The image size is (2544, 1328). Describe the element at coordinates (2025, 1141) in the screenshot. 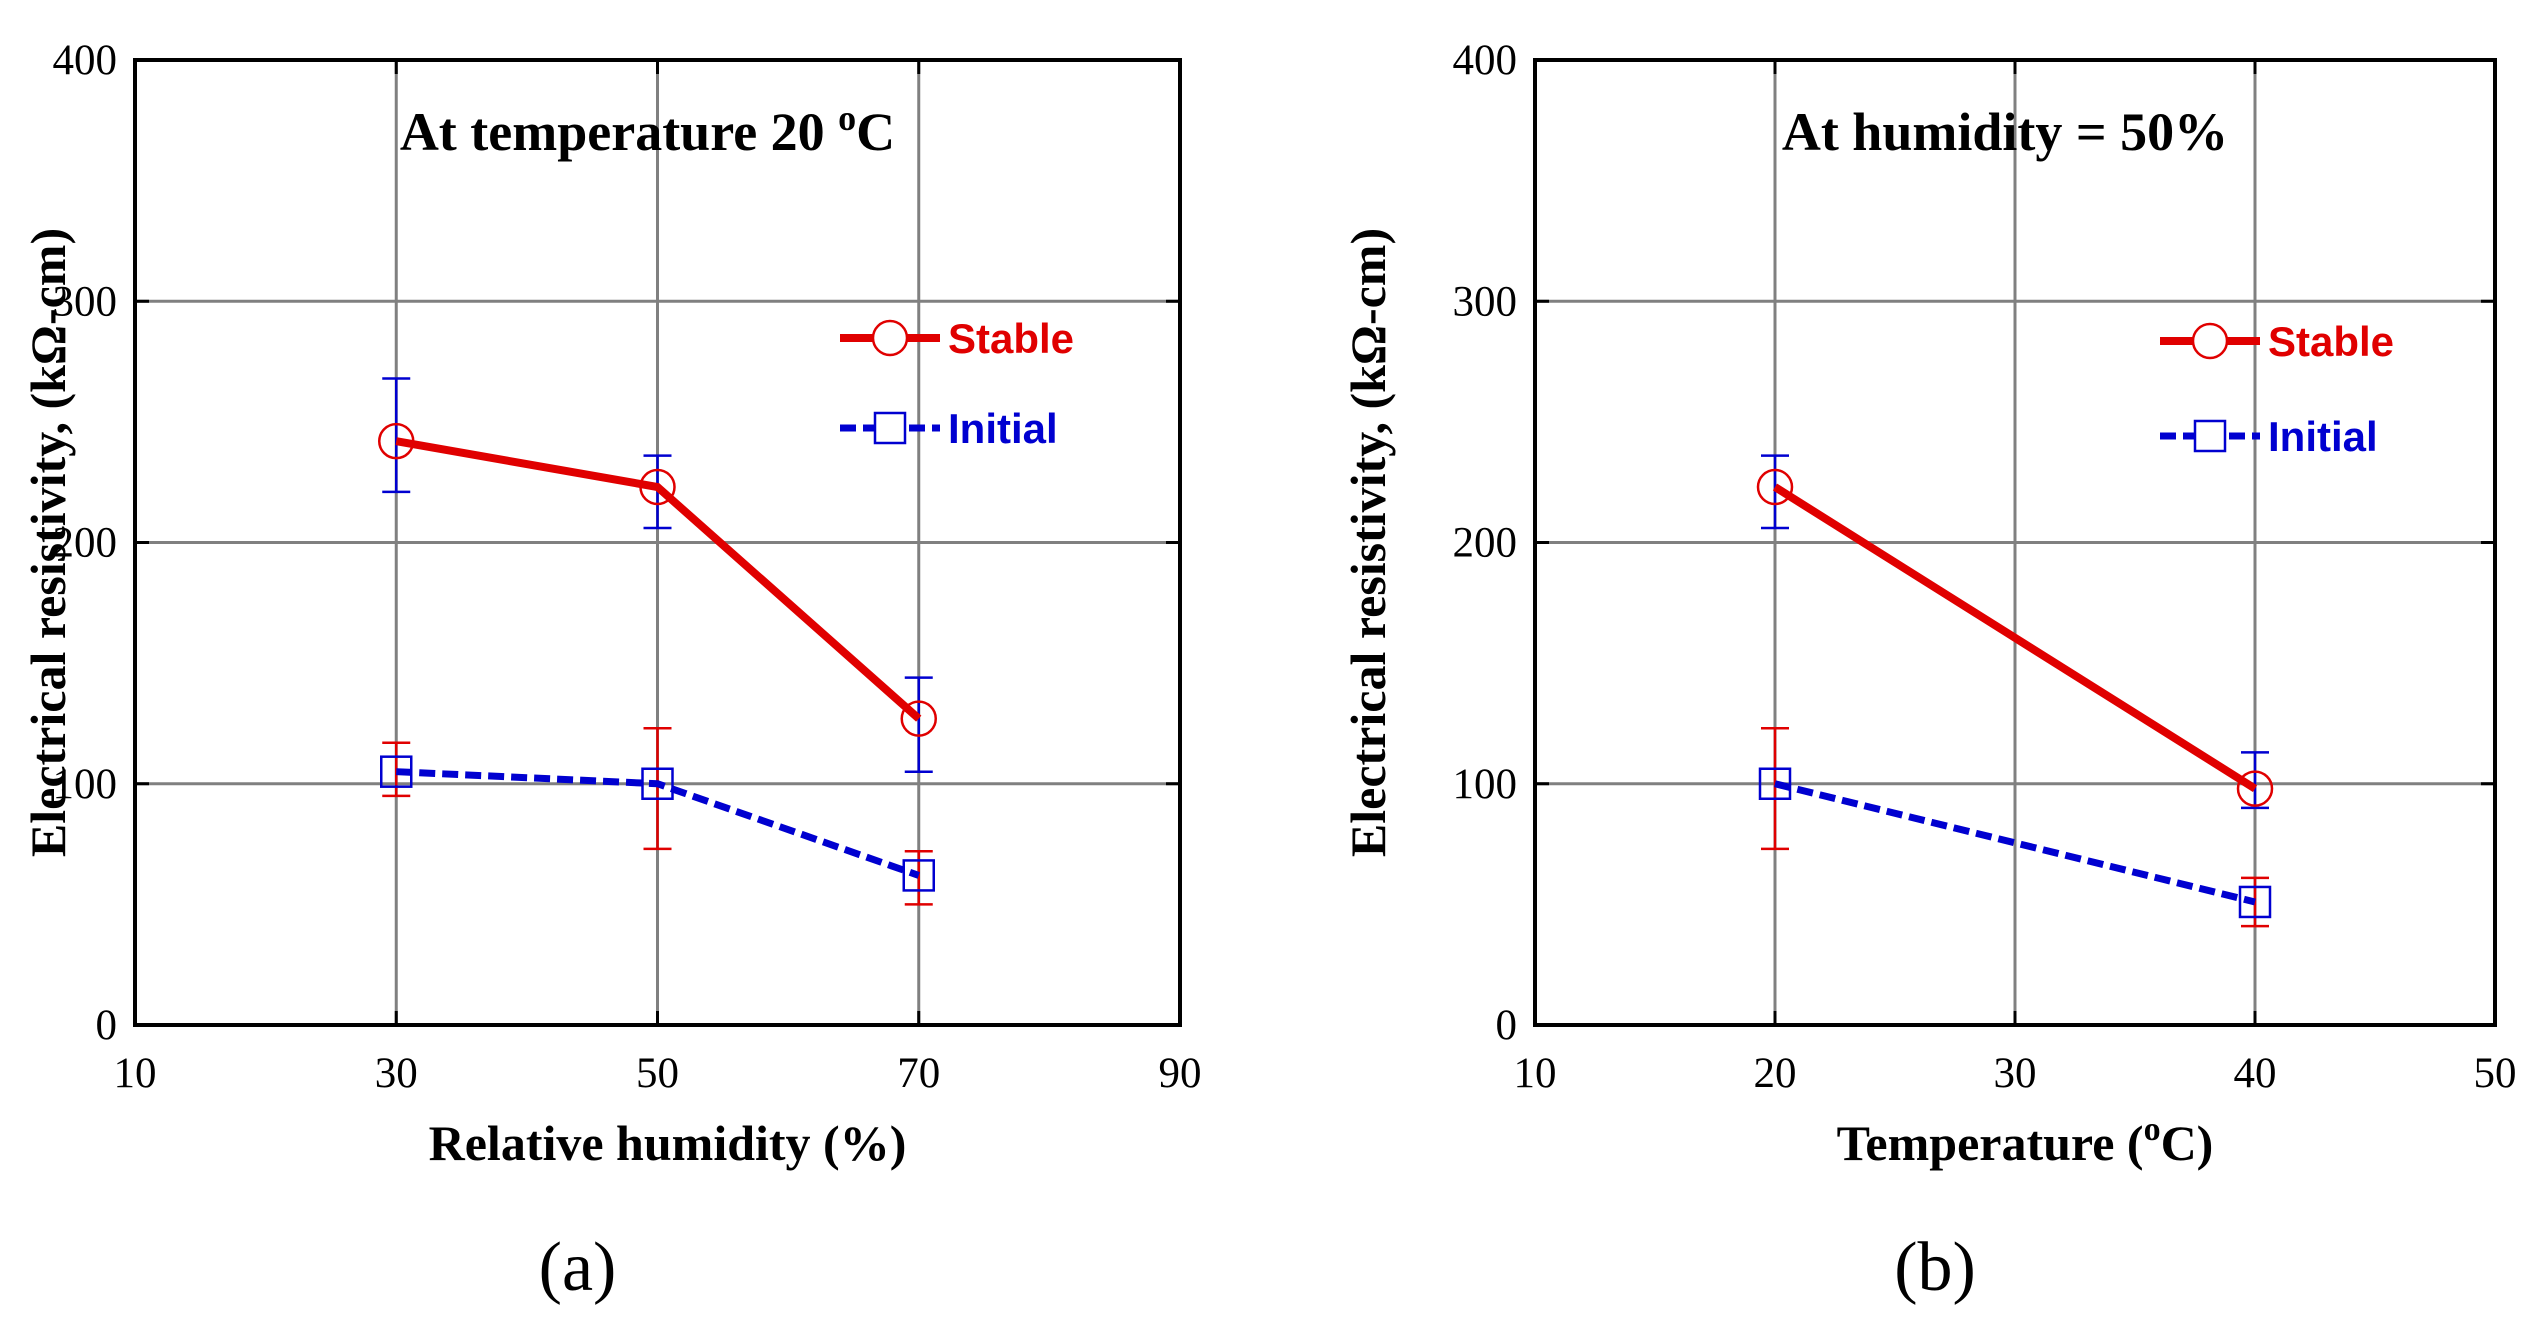

I see `panel-b-x-axis-label: Temperature (oC)` at that location.